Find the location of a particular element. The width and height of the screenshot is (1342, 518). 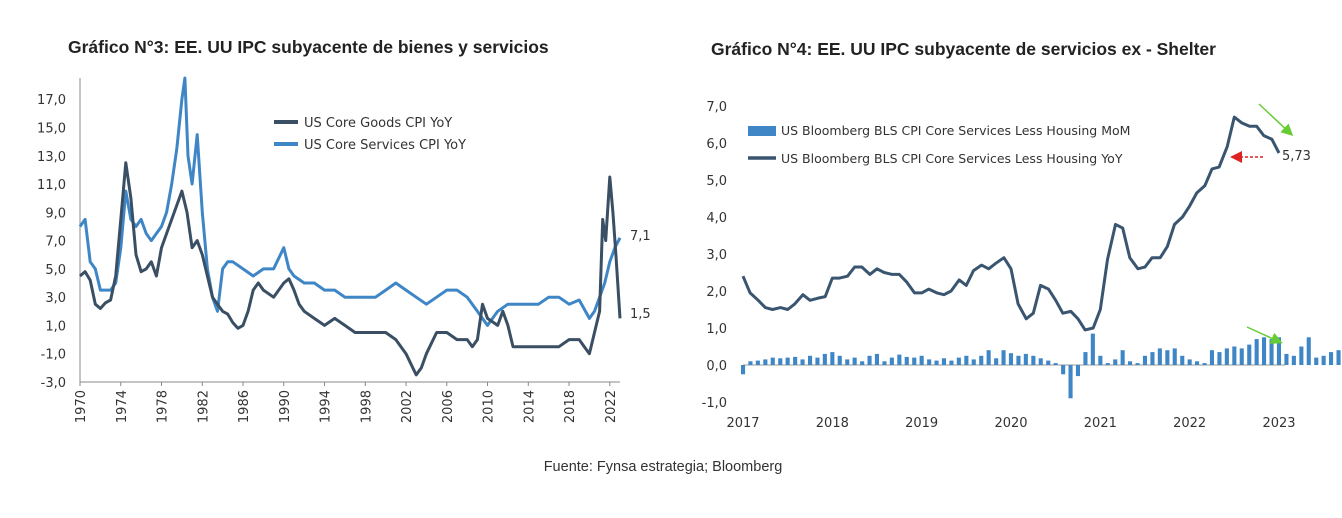

y-tick-label: 6,0 is located at coordinates (716, 144).